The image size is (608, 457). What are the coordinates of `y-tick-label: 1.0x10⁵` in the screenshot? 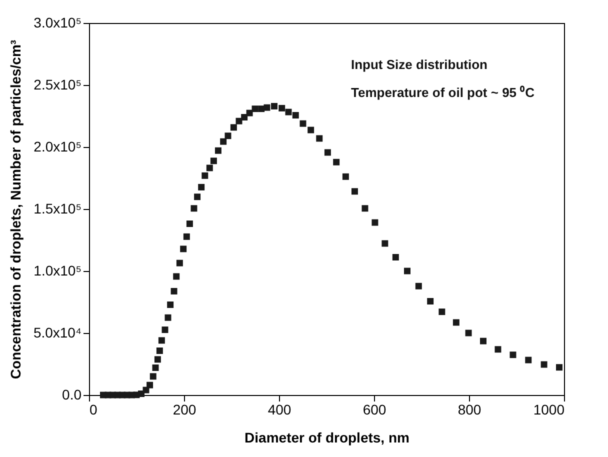 It's located at (58, 270).